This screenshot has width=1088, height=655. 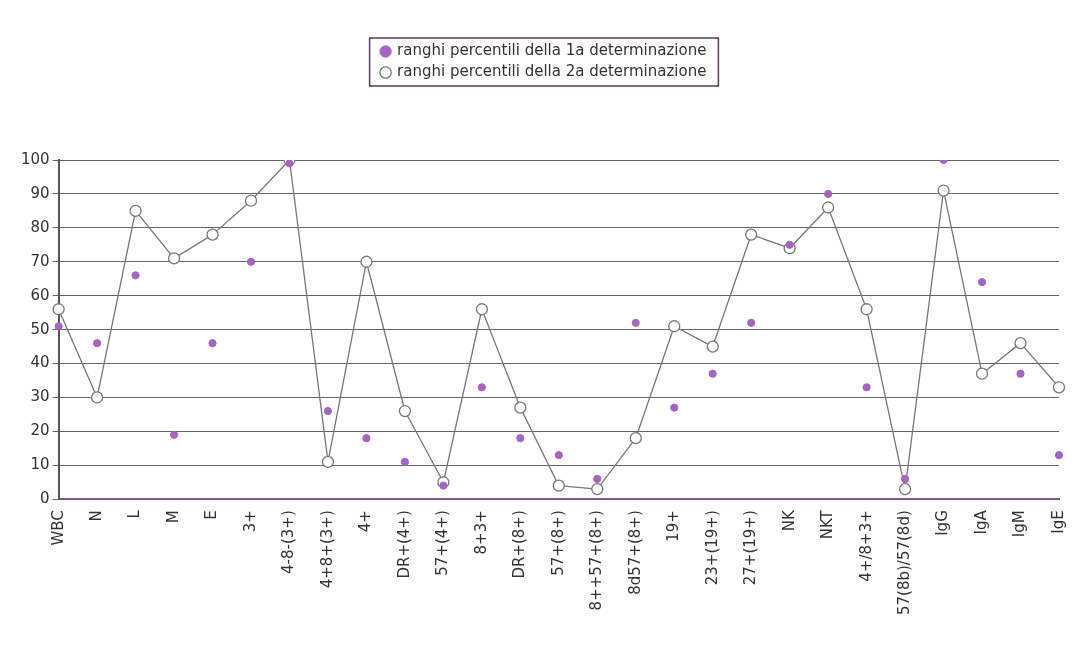 What do you see at coordinates (365, 521) in the screenshot?
I see `x-tick-label: 4+` at bounding box center [365, 521].